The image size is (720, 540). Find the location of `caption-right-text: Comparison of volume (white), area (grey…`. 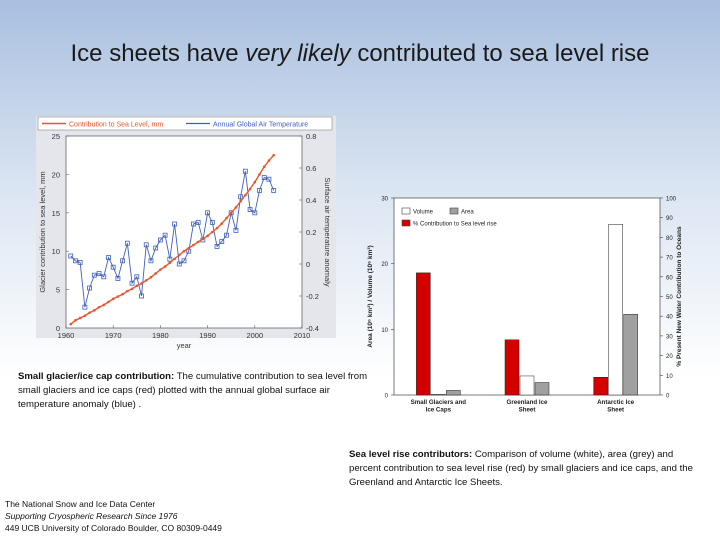

caption-right-text: Comparison of volume (white), area (grey… is located at coordinates (521, 468).